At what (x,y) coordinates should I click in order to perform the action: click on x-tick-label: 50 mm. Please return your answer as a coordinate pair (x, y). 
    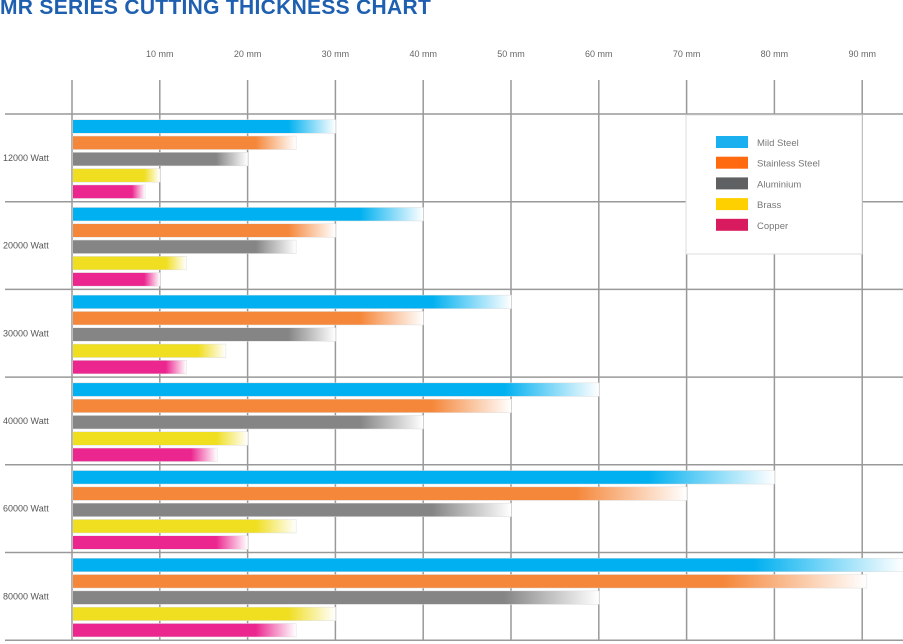
    Looking at the image, I should click on (511, 54).